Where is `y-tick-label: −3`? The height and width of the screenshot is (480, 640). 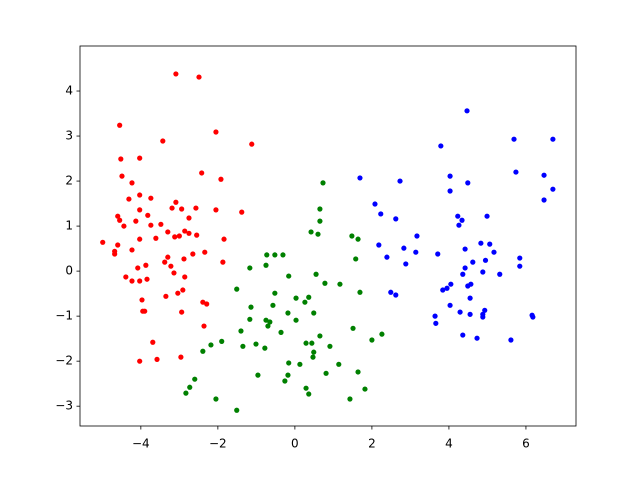 y-tick-label: −3 is located at coordinates (64, 406).